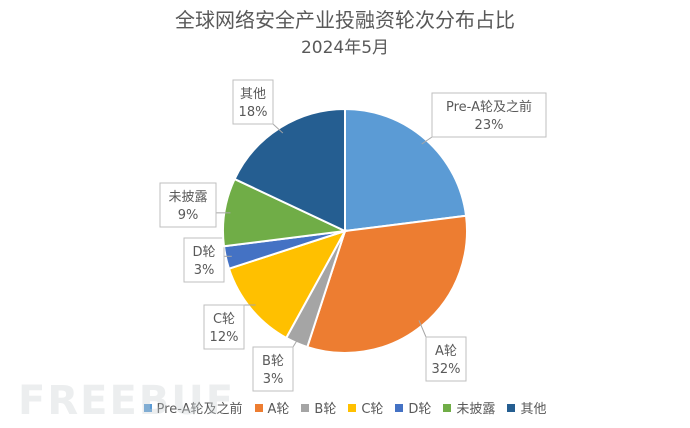  Describe the element at coordinates (489, 107) in the screenshot. I see `data-label-category: Pre-A轮及之前` at that location.